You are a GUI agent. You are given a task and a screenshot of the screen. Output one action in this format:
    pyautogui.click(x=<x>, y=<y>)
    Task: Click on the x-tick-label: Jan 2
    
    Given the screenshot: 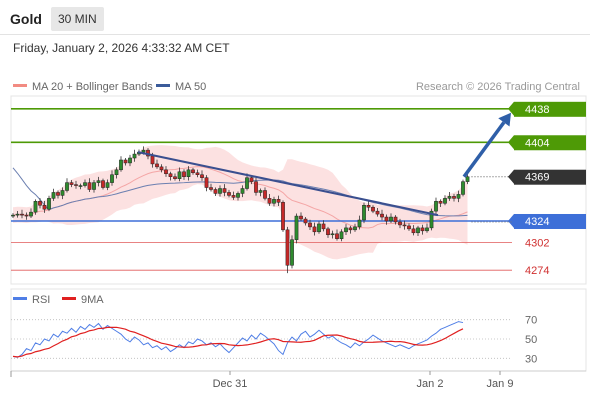 What is the action you would take?
    pyautogui.click(x=430, y=384)
    